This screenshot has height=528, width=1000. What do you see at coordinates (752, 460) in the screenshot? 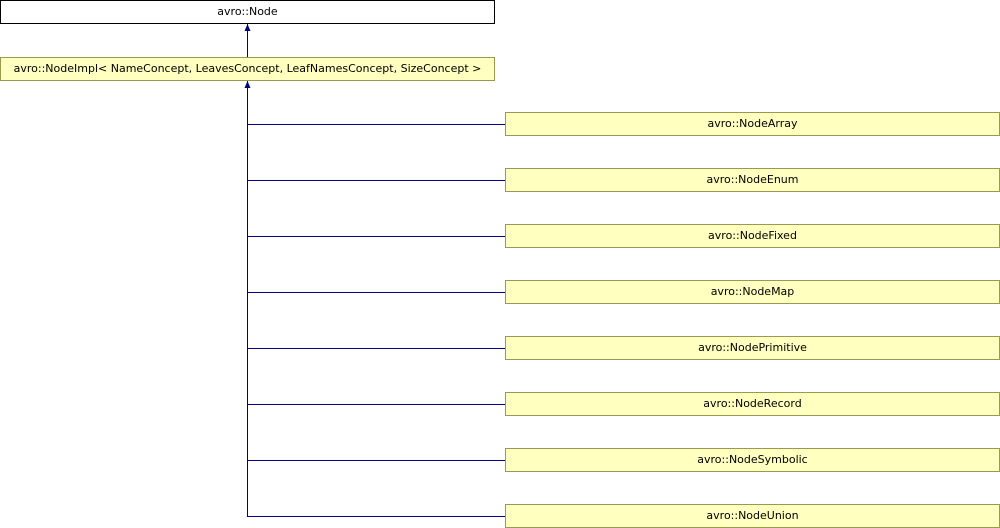
I see `class-node-derived: avro::NodeSymbolic` at bounding box center [752, 460].